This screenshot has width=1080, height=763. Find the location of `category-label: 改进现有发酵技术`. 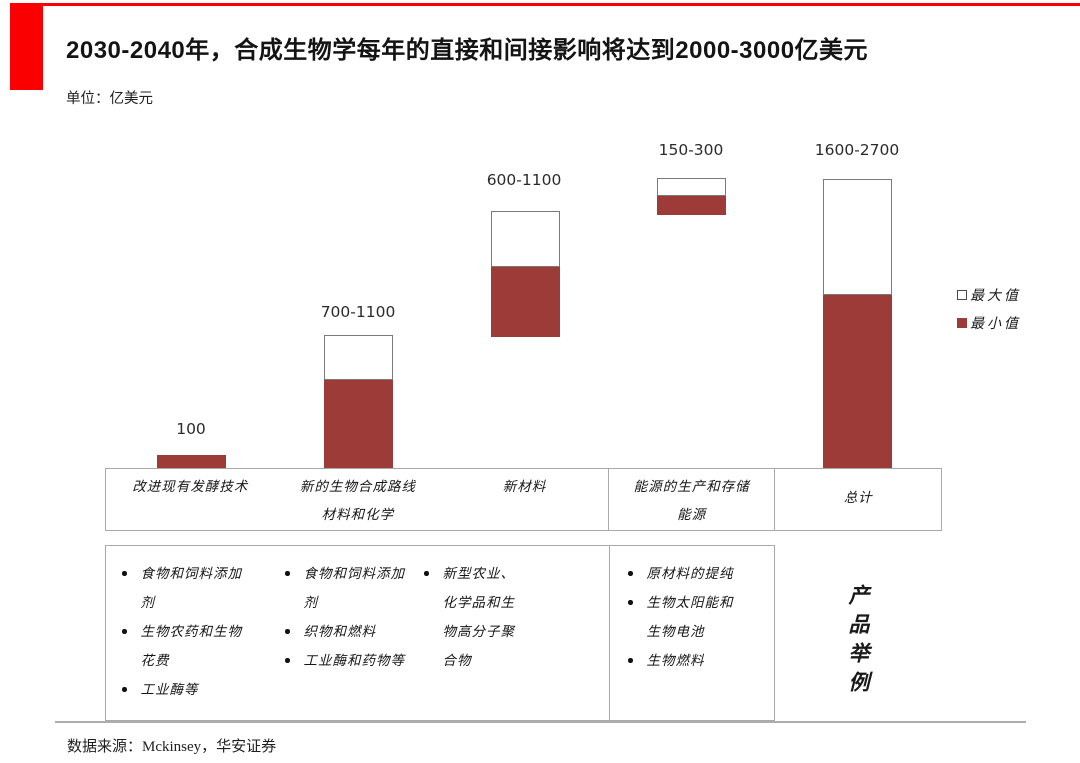

category-label: 改进现有发酵技术 is located at coordinates (190, 486).